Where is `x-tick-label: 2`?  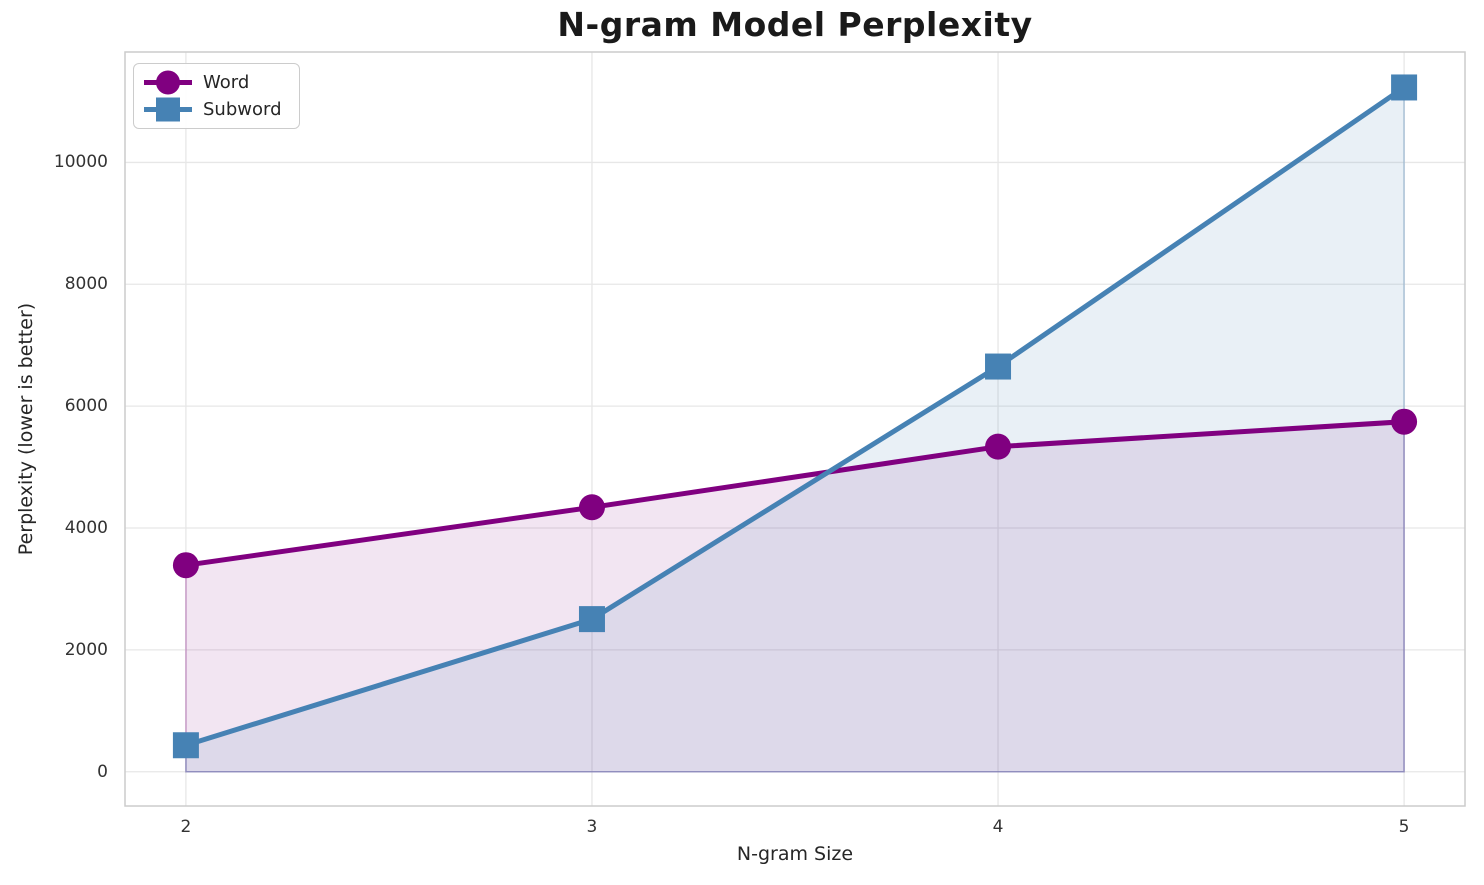
x-tick-label: 2 is located at coordinates (186, 827).